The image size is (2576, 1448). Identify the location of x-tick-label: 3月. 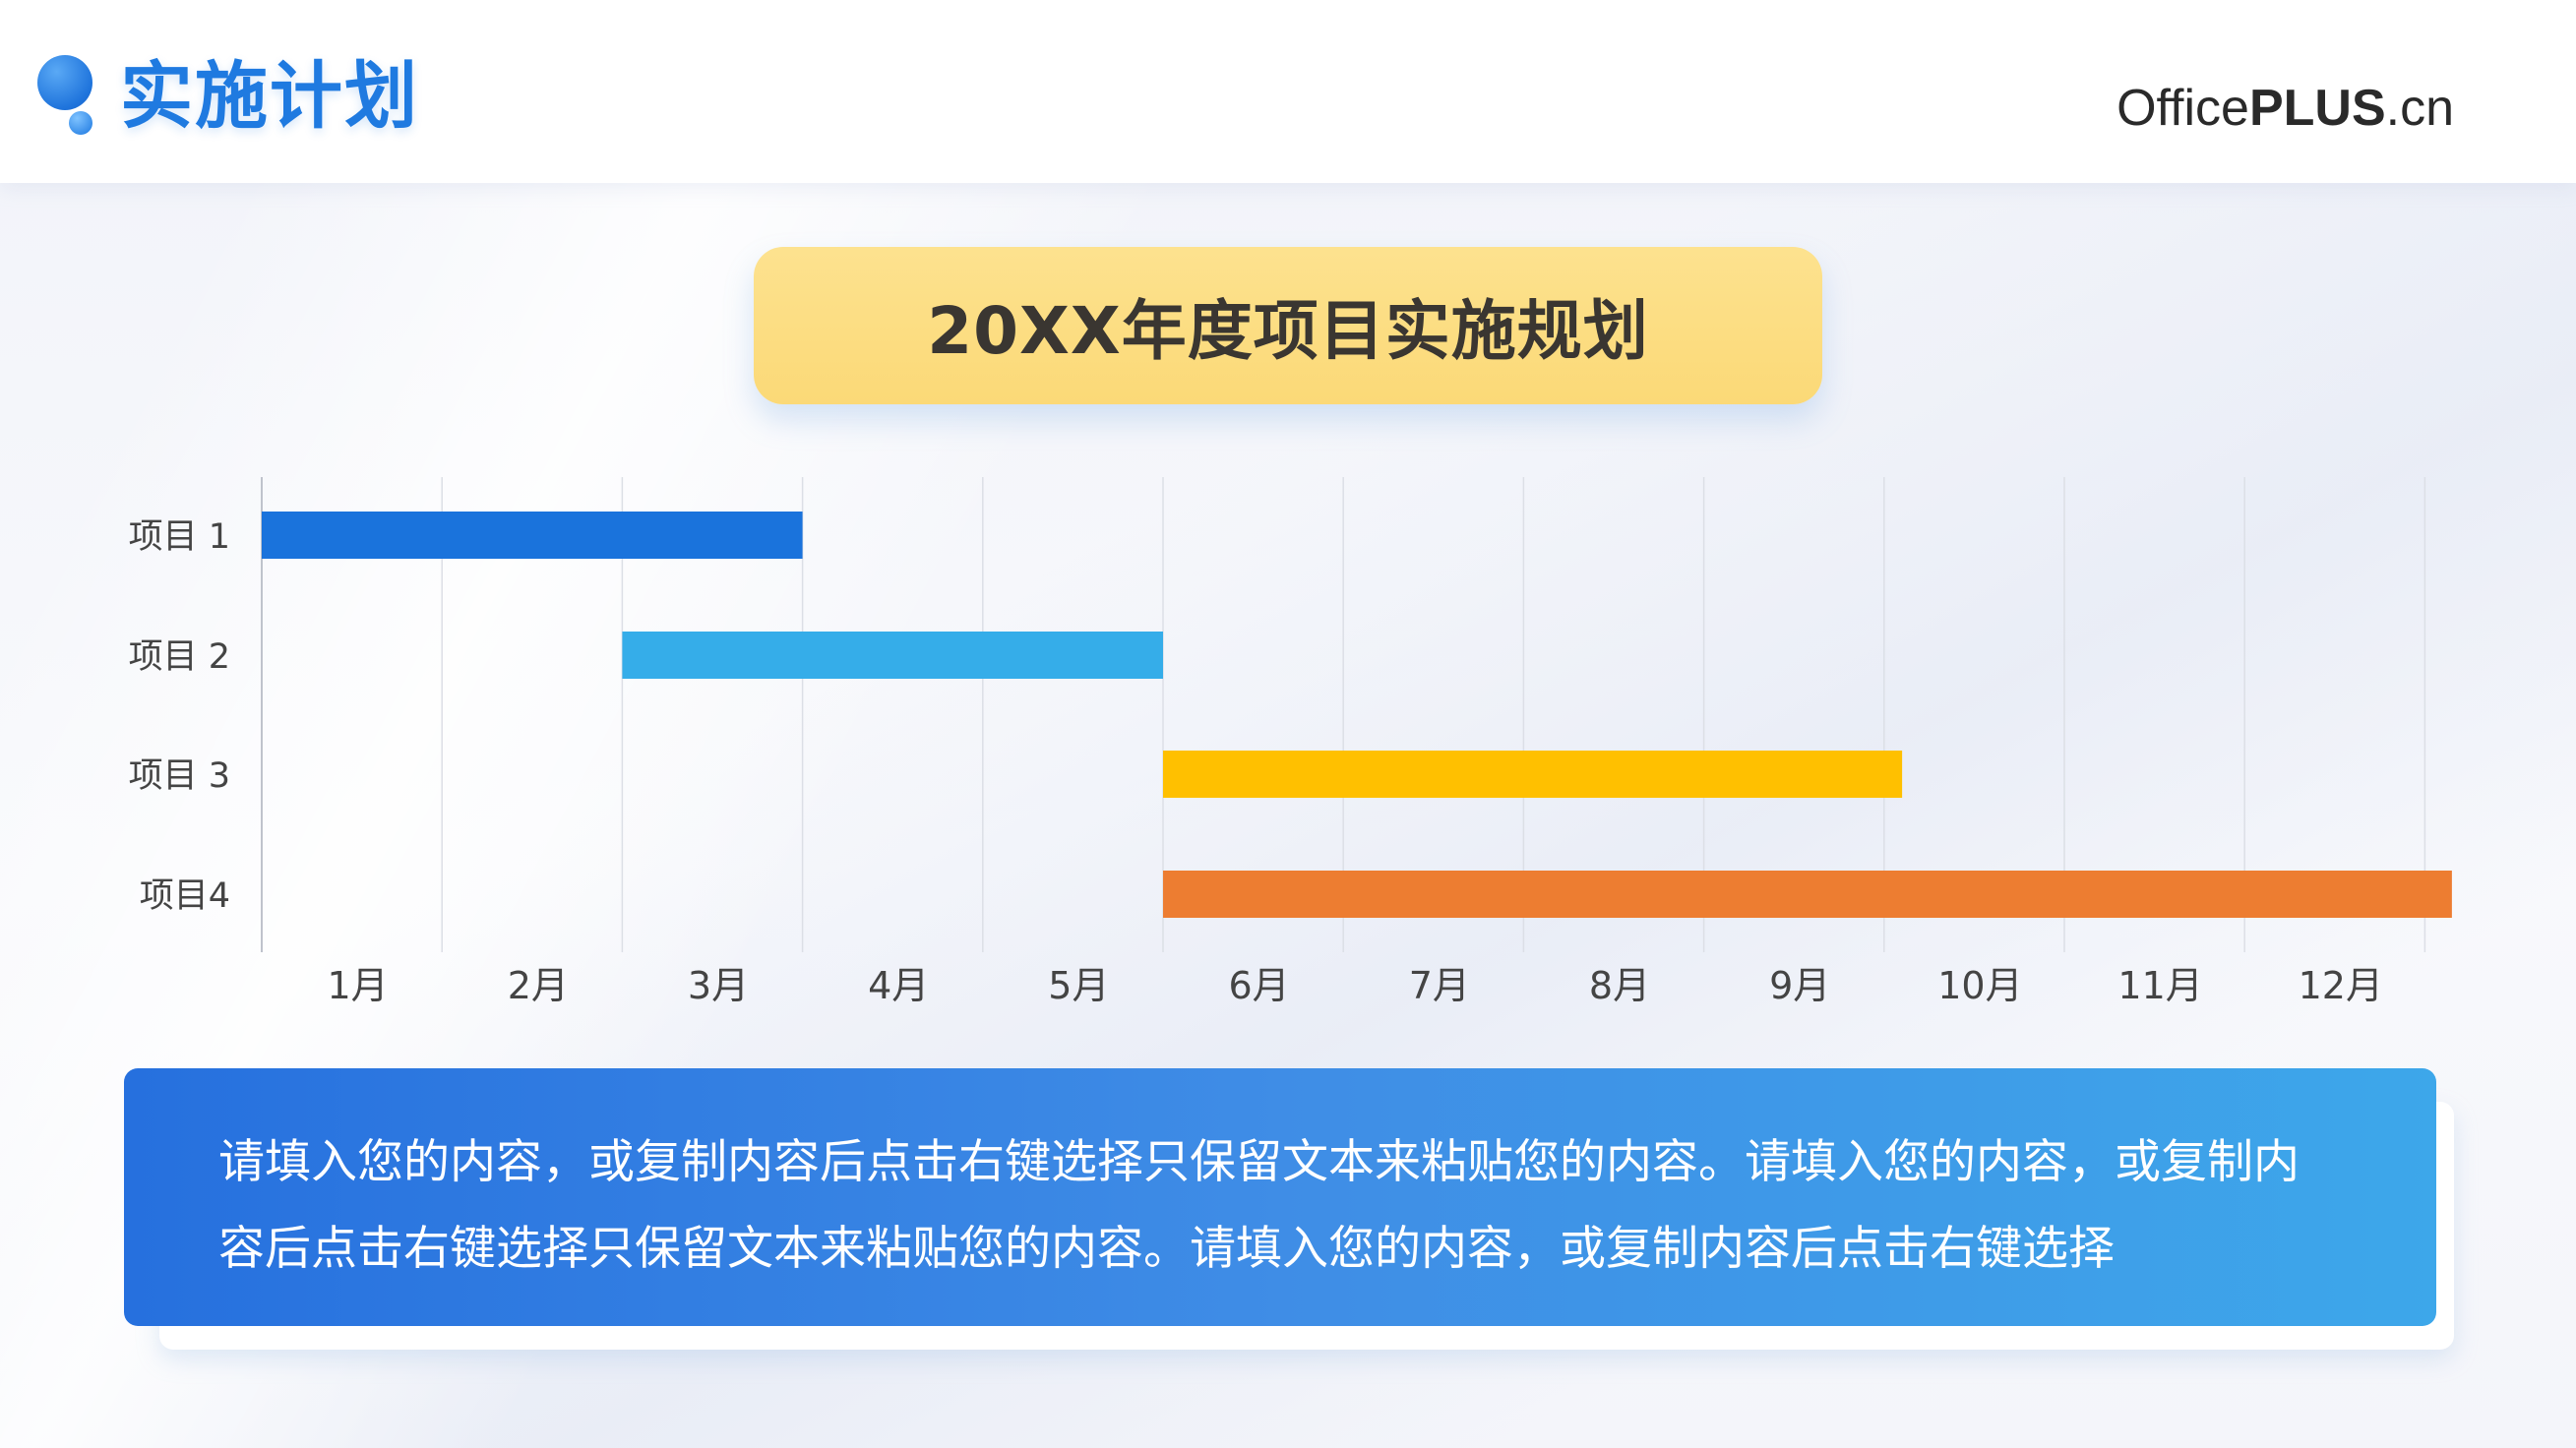
(718, 986).